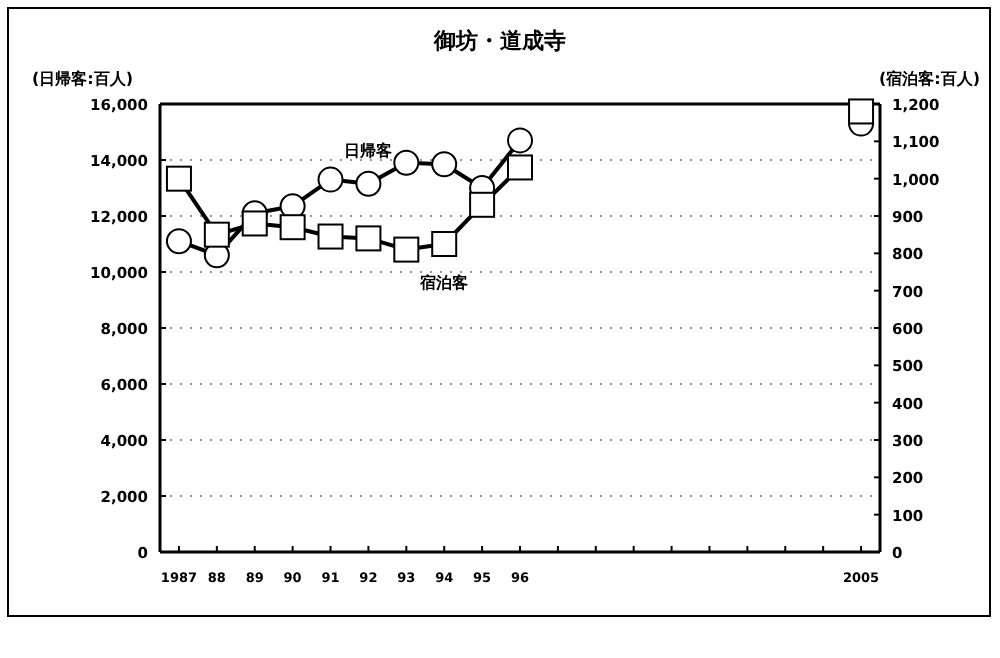  What do you see at coordinates (499, 41) in the screenshot?
I see `chart-title: 御坊・道成寺` at bounding box center [499, 41].